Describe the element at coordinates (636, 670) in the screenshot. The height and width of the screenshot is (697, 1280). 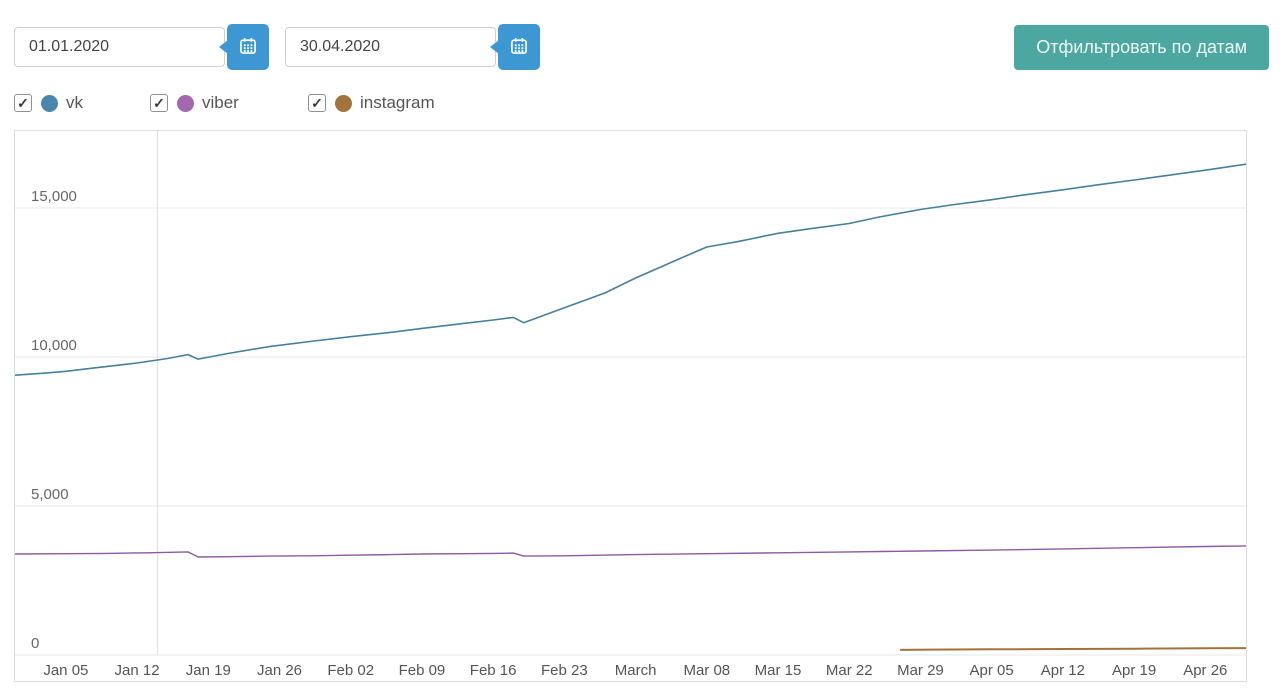
I see `x-axis-tick-label: March` at that location.